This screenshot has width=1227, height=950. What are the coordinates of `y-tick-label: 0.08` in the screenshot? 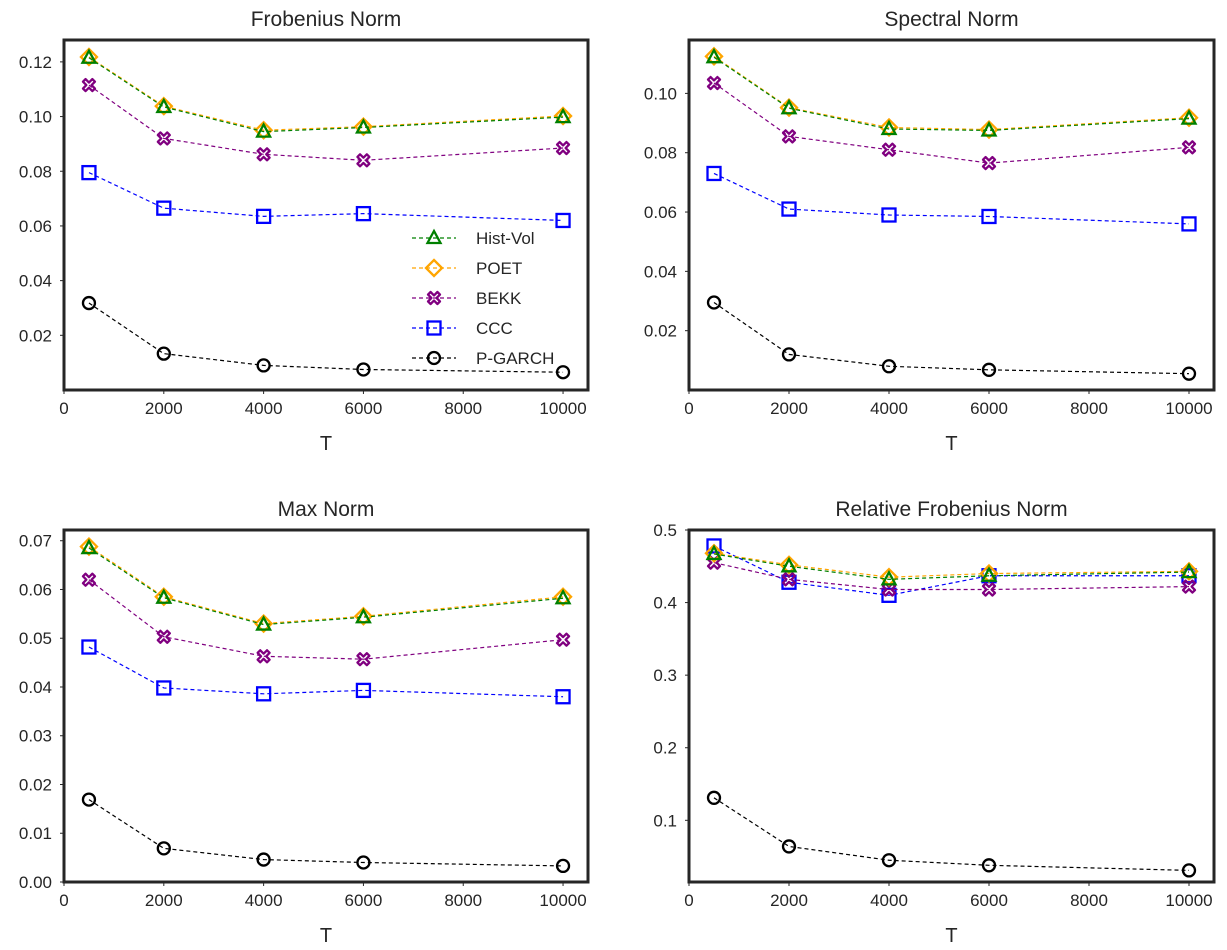 It's located at (660, 153).